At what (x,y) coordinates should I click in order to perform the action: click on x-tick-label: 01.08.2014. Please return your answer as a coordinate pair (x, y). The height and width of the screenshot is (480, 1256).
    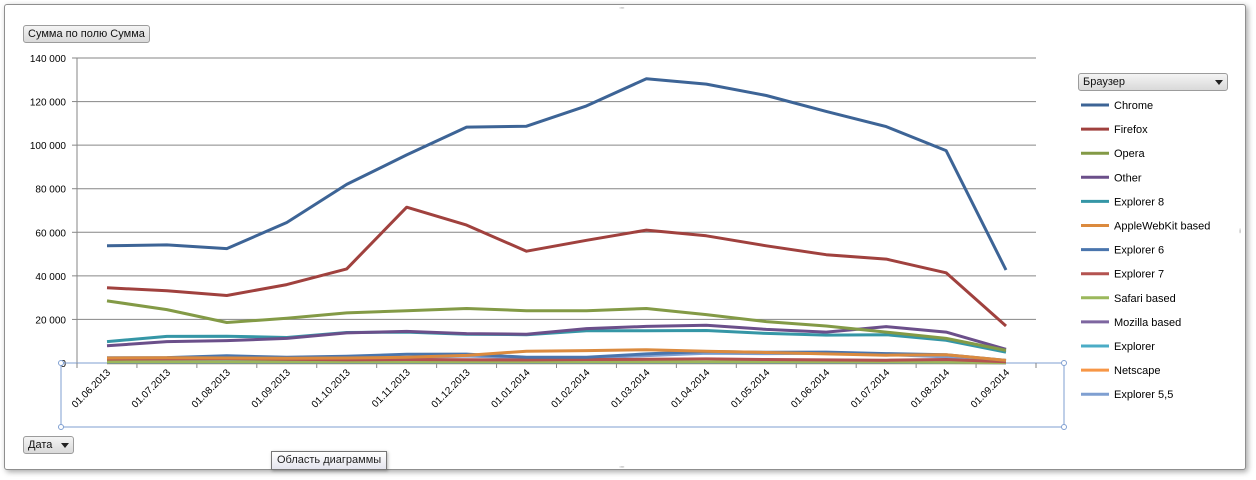
    Looking at the image, I should click on (930, 388).